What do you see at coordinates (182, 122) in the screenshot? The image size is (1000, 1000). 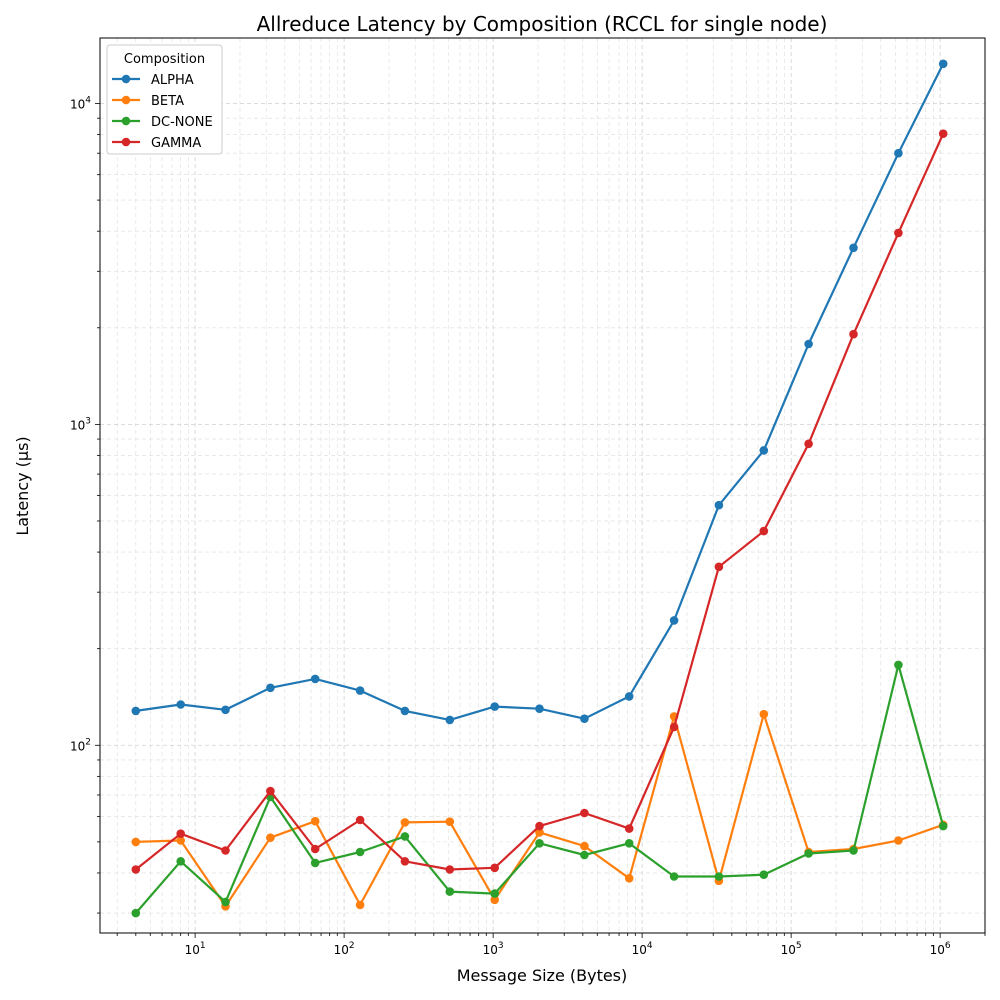 I see `legend-label: DC-NONE` at bounding box center [182, 122].